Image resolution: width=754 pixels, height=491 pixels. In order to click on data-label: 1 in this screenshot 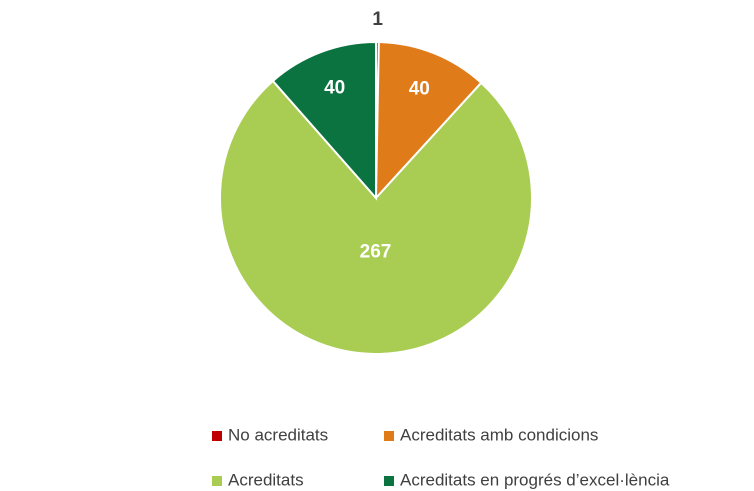, I will do `click(377, 19)`.